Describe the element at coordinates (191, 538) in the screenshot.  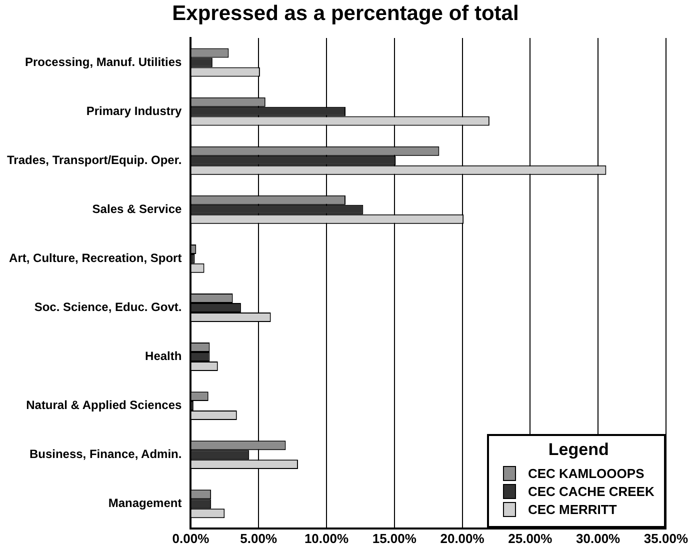
I see `x-tick-label: 0.00%` at that location.